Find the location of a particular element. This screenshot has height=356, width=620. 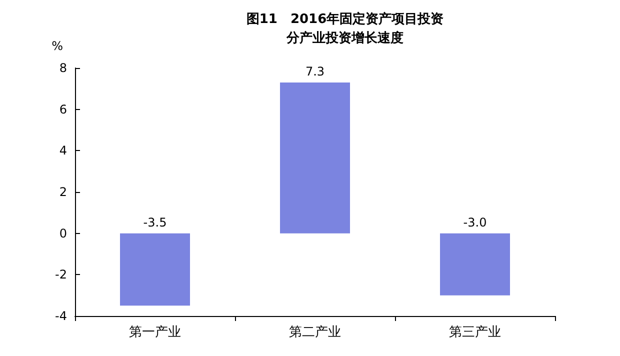

y-tick-label: 2 is located at coordinates (63, 192).